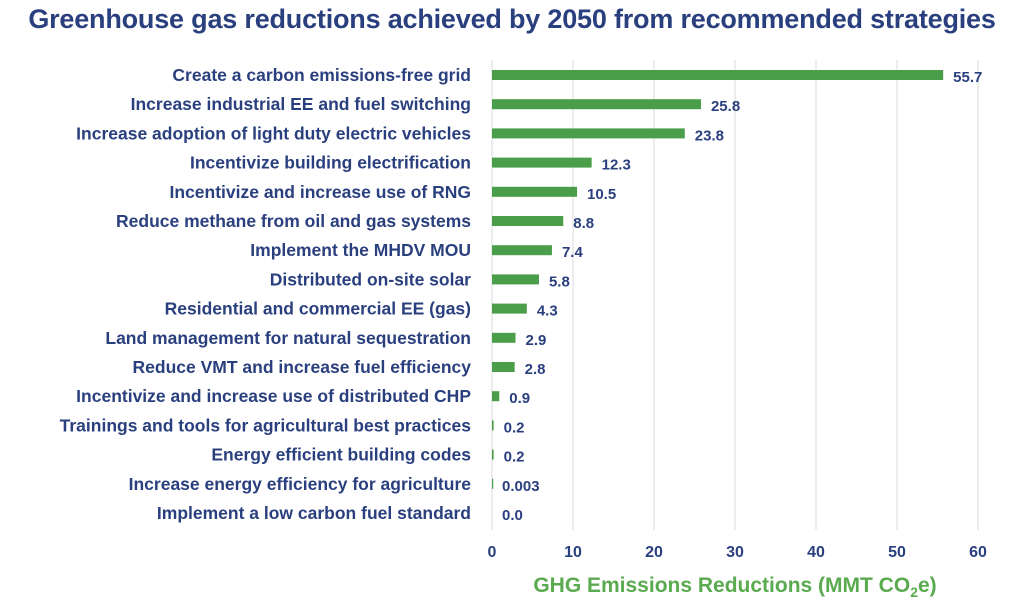 The image size is (1024, 613). Describe the element at coordinates (521, 486) in the screenshot. I see `value-label: 0.003` at that location.